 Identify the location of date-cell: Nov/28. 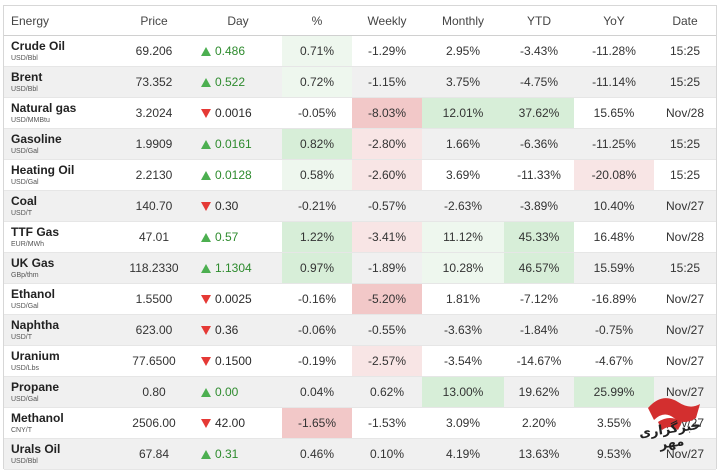
(685, 237).